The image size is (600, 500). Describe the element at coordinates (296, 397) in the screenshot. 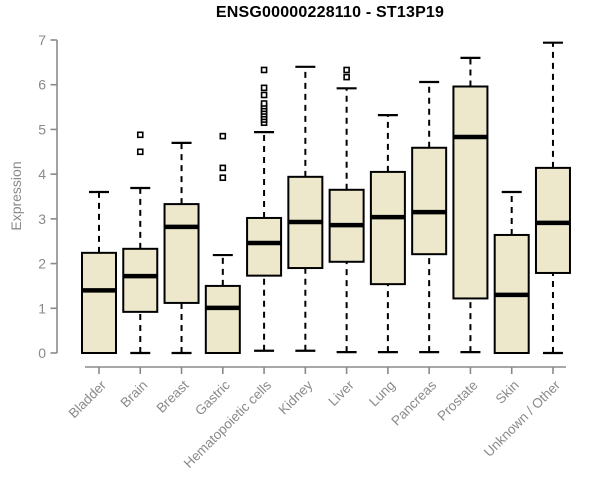

I see `x-tick-label: Kidney` at that location.